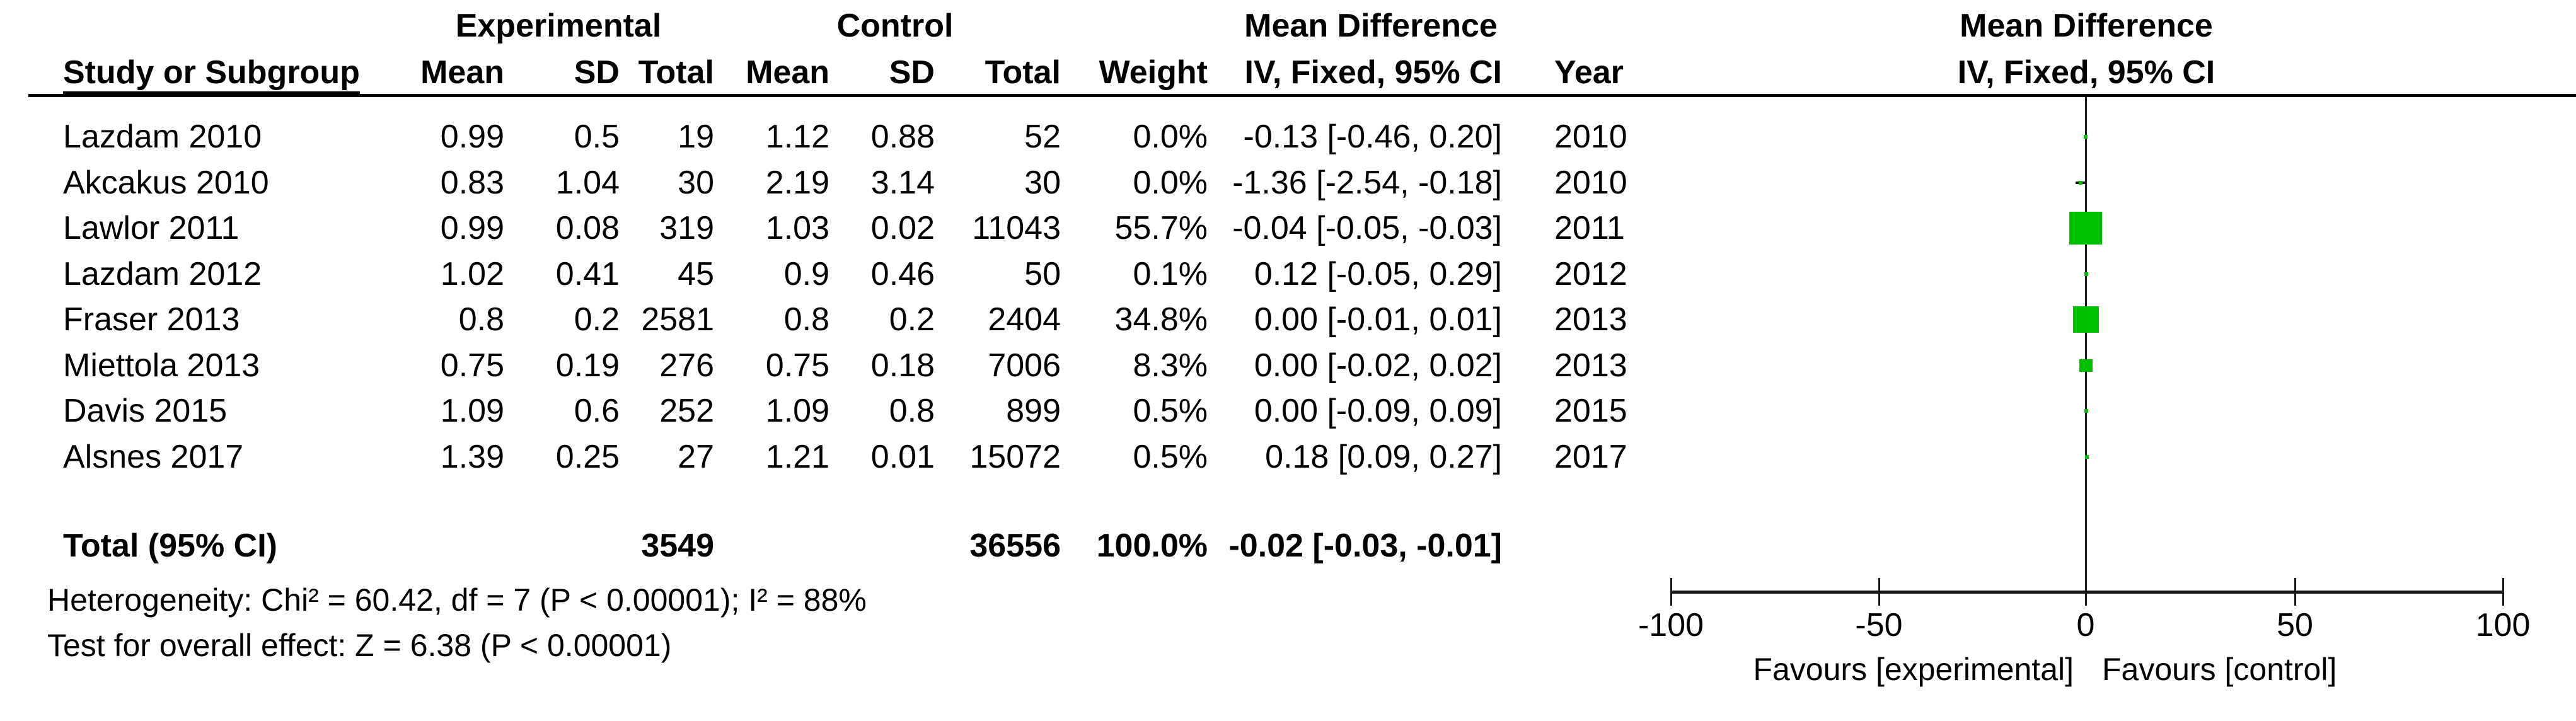  Describe the element at coordinates (903, 457) in the screenshot. I see `ctl-sd: 0.01` at that location.